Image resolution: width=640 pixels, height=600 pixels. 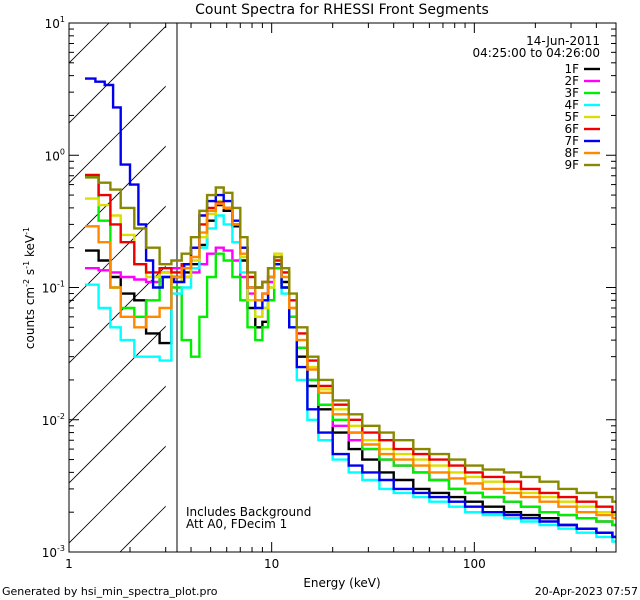 What do you see at coordinates (342, 10) in the screenshot?
I see `chart-title: Count Spectra for RHESSI Front Segments` at bounding box center [342, 10].